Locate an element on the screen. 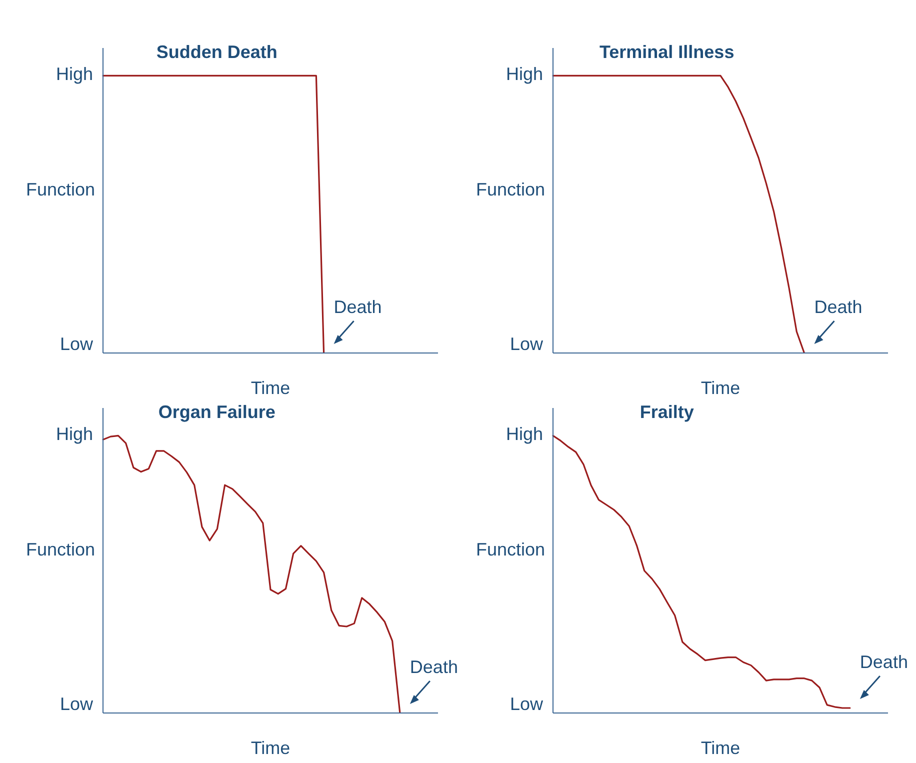 The image size is (916, 763). chart-title: Terminal Illness is located at coordinates (667, 52).